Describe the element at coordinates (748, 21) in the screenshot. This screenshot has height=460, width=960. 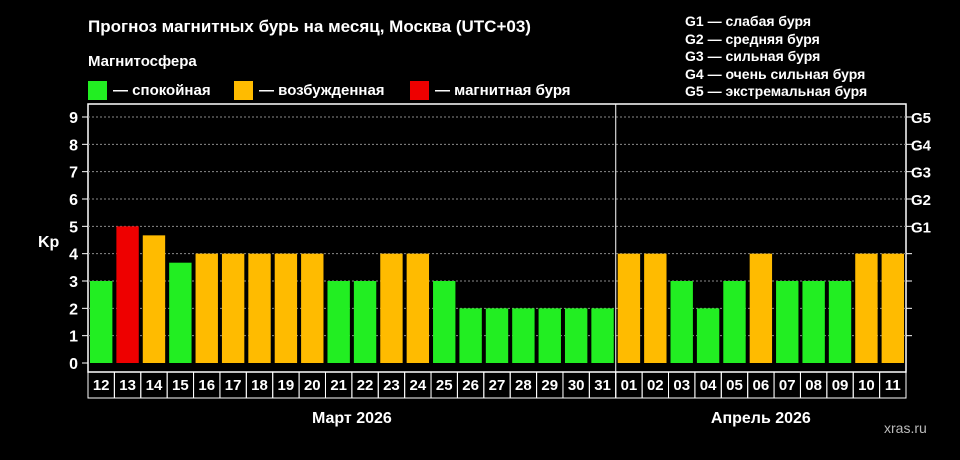
I see `g-scale-g1: G1 — слабая буря` at that location.